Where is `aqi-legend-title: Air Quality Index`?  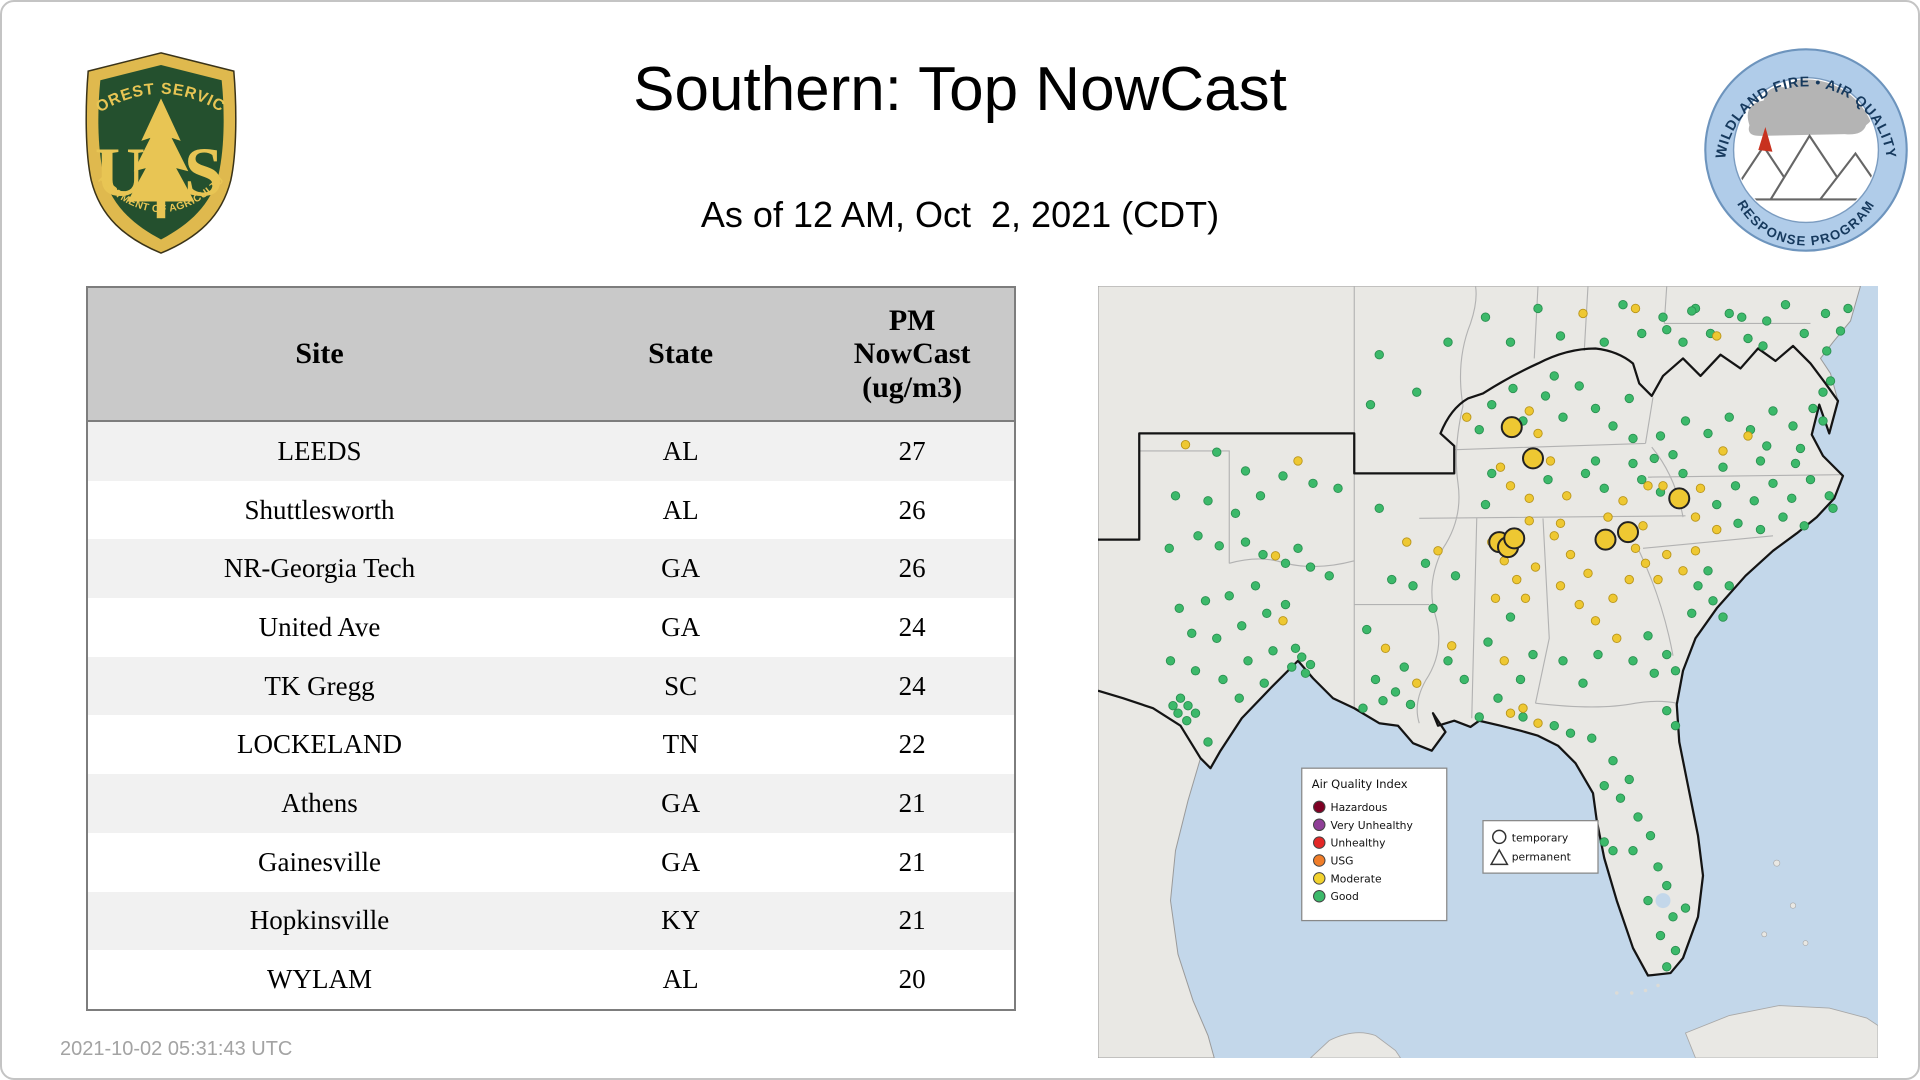 aqi-legend-title: Air Quality Index is located at coordinates (1360, 784).